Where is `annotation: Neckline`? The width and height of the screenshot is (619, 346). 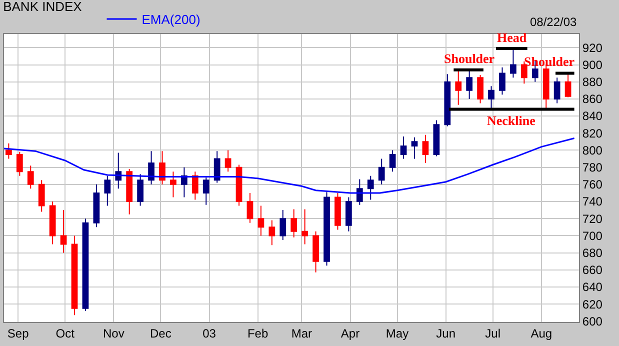
annotation: Neckline is located at coordinates (511, 120).